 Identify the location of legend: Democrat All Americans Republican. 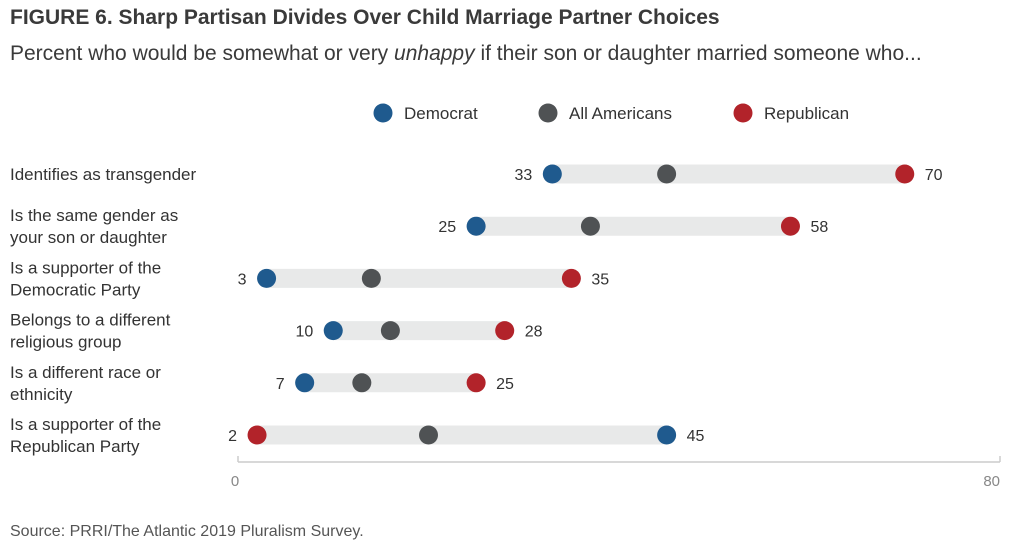
(611, 113).